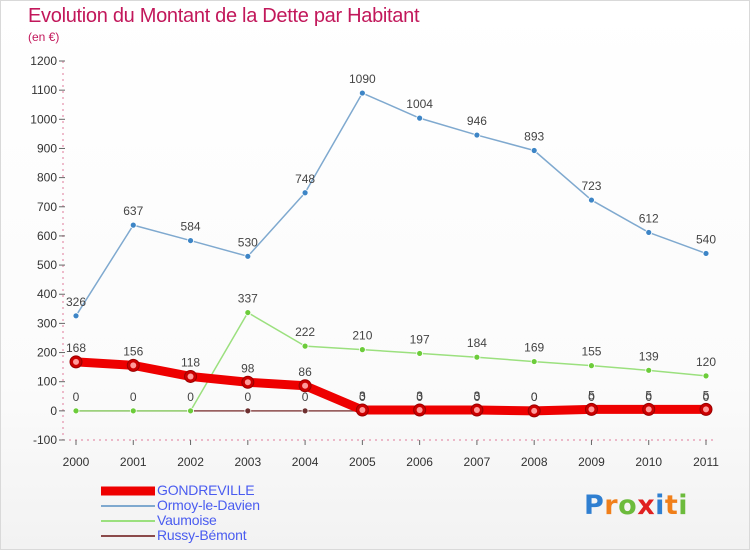 The height and width of the screenshot is (550, 750). I want to click on y-tick-label: 0, so click(53, 411).